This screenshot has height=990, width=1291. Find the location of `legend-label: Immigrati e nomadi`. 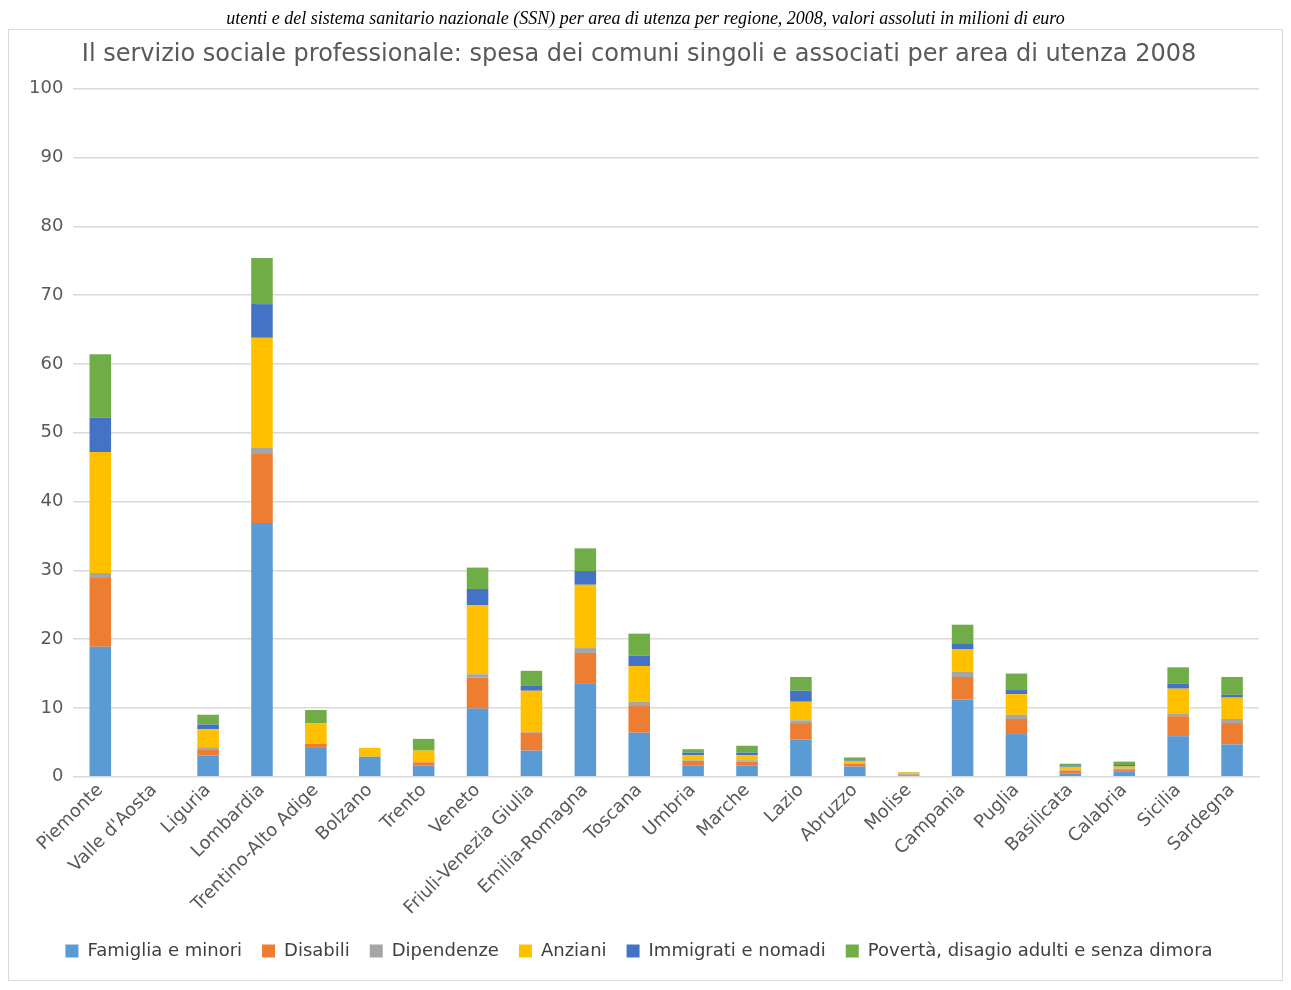

legend-label: Immigrati e nomadi is located at coordinates (737, 949).